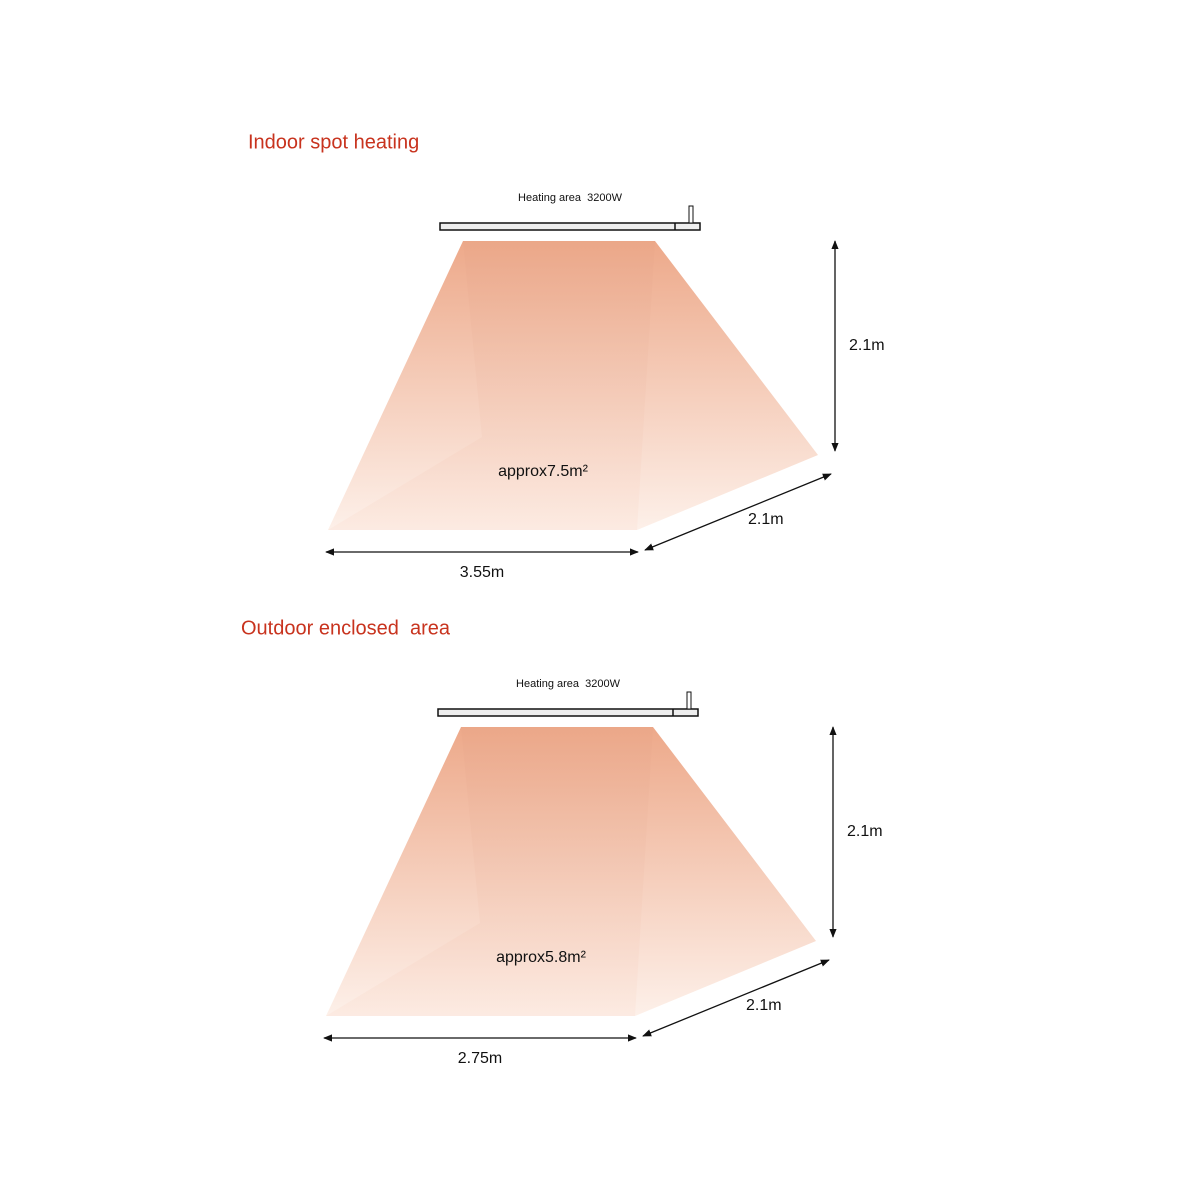 This screenshot has height=1200, width=1200. I want to click on section-title: Outdoor enclosed area, so click(346, 628).